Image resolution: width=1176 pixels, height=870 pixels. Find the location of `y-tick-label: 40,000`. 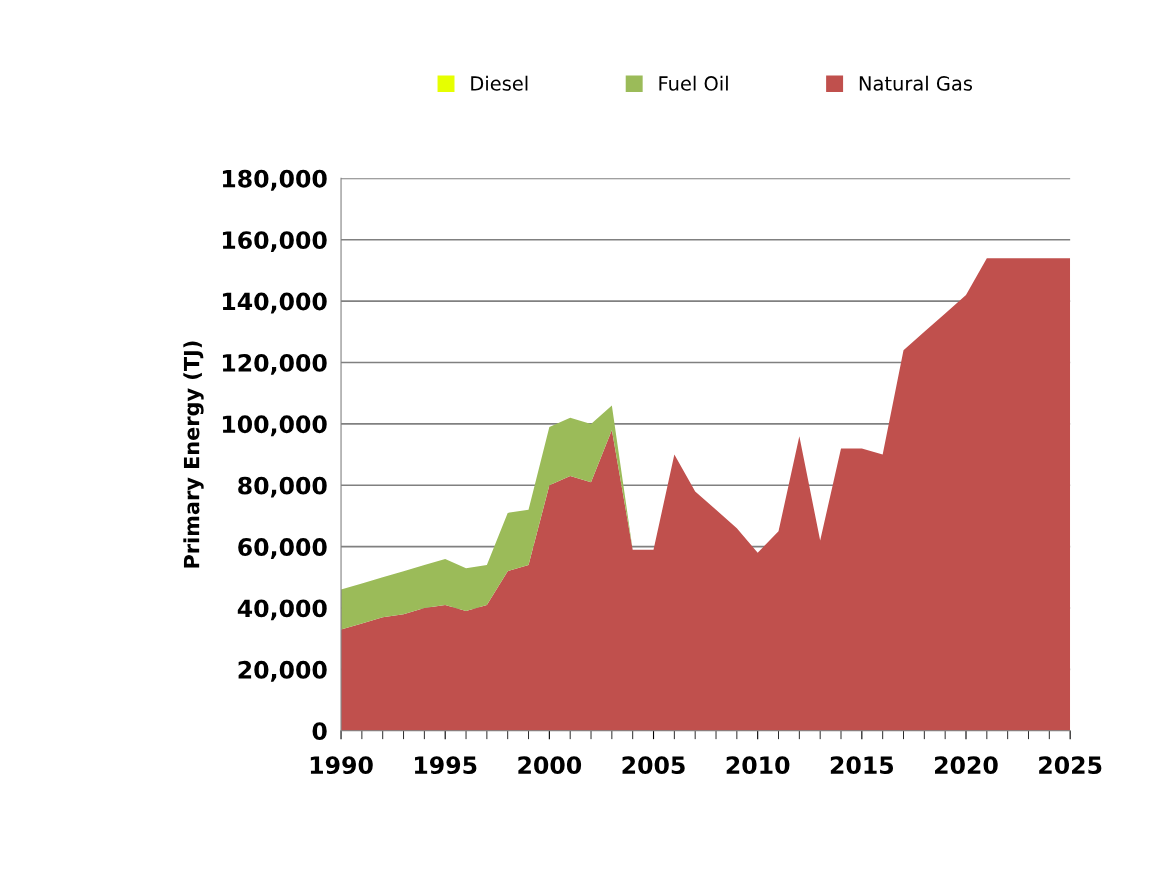

y-tick-label: 40,000 is located at coordinates (282, 610).